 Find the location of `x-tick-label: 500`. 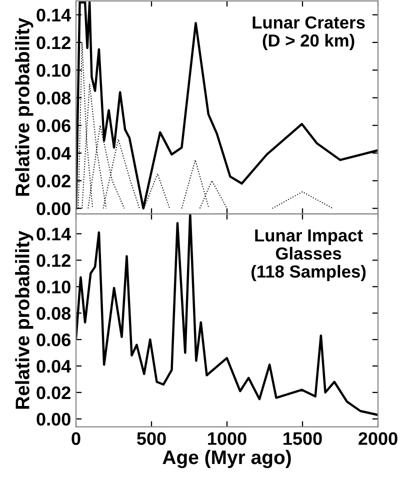

x-tick-label: 500 is located at coordinates (151, 438).